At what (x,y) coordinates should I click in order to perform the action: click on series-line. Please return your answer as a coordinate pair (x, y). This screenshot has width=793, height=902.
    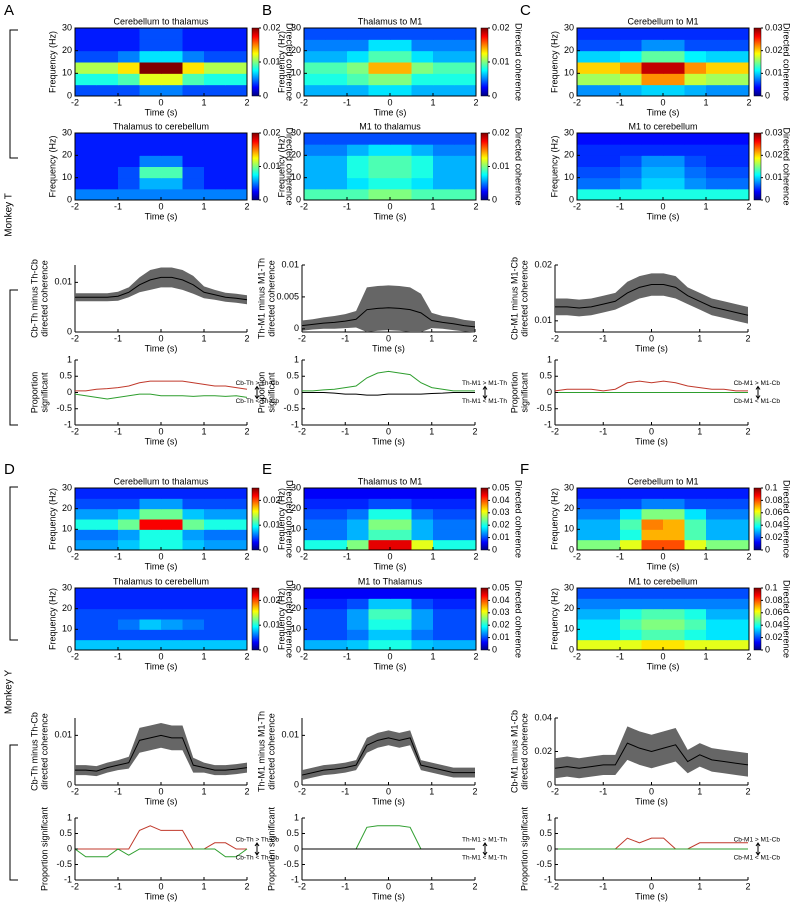
    Looking at the image, I should click on (651, 843).